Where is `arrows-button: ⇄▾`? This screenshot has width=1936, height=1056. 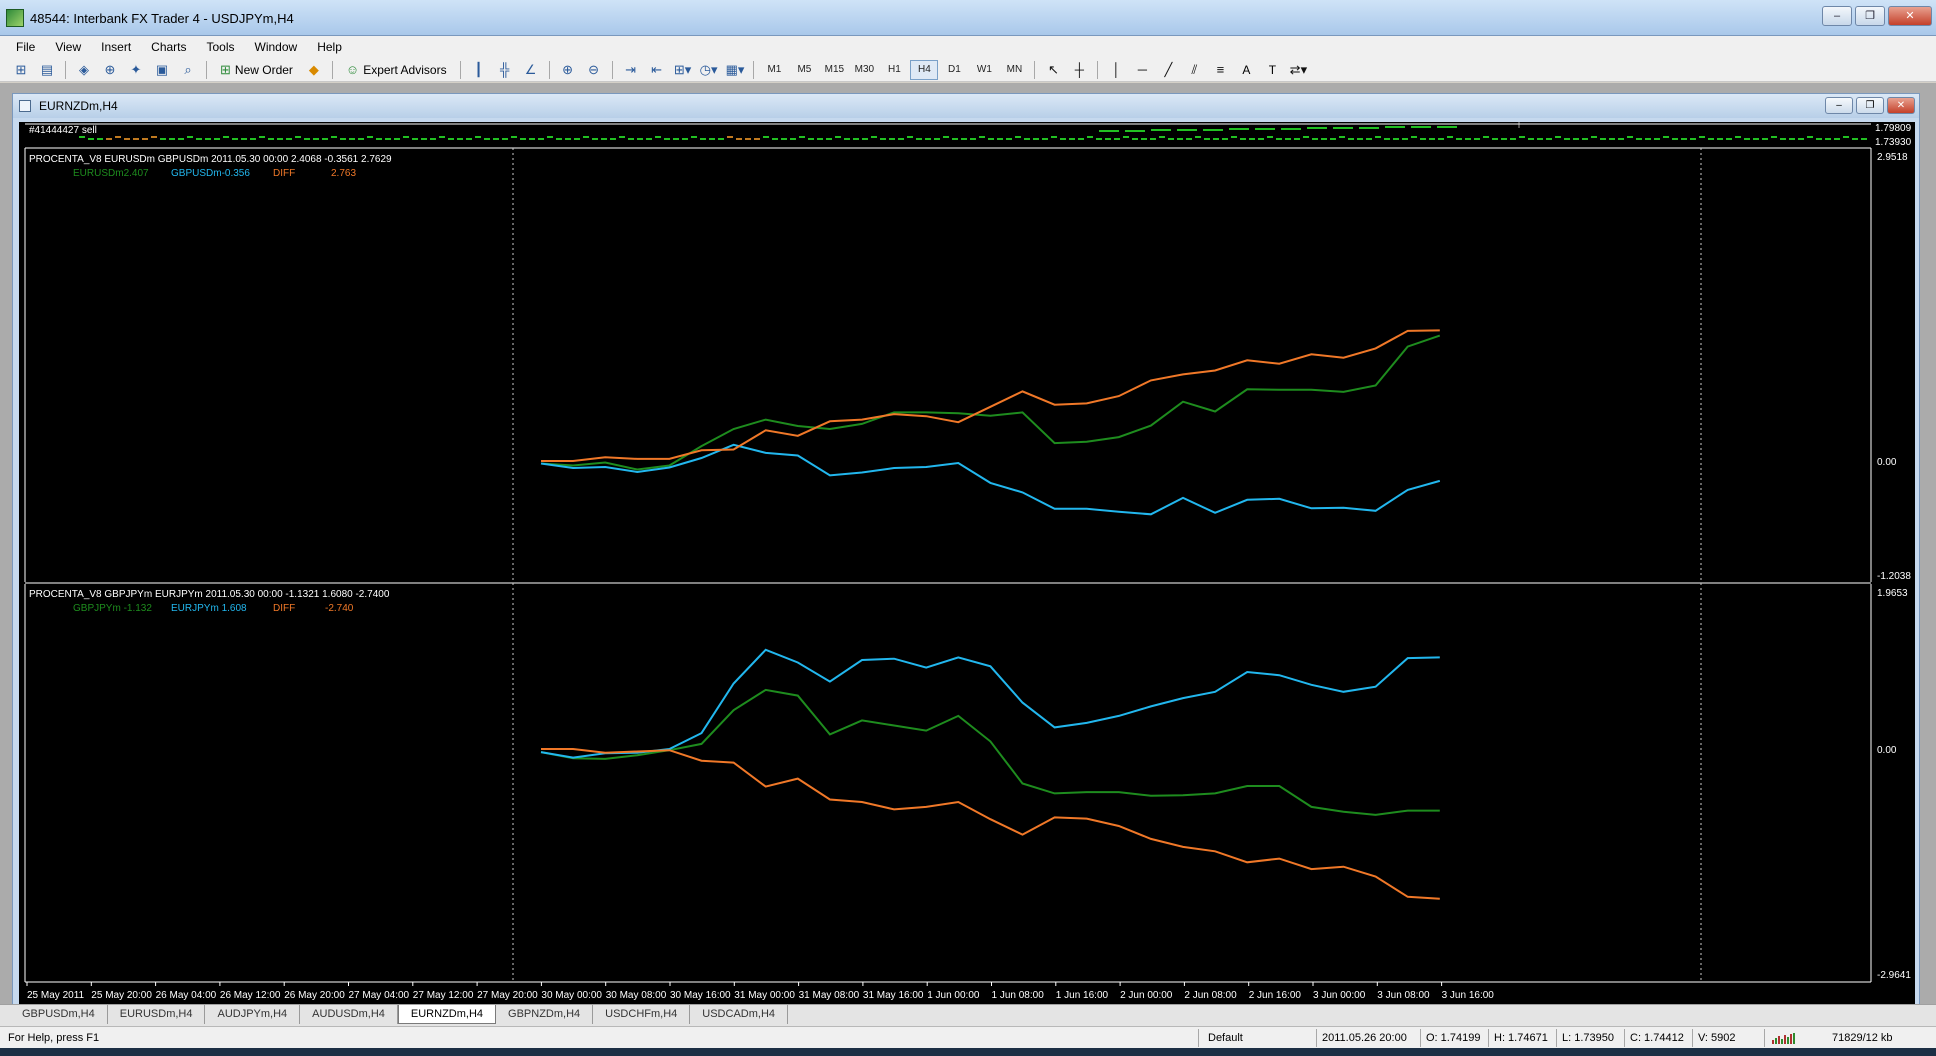
arrows-button: ⇄▾ is located at coordinates (1298, 70).